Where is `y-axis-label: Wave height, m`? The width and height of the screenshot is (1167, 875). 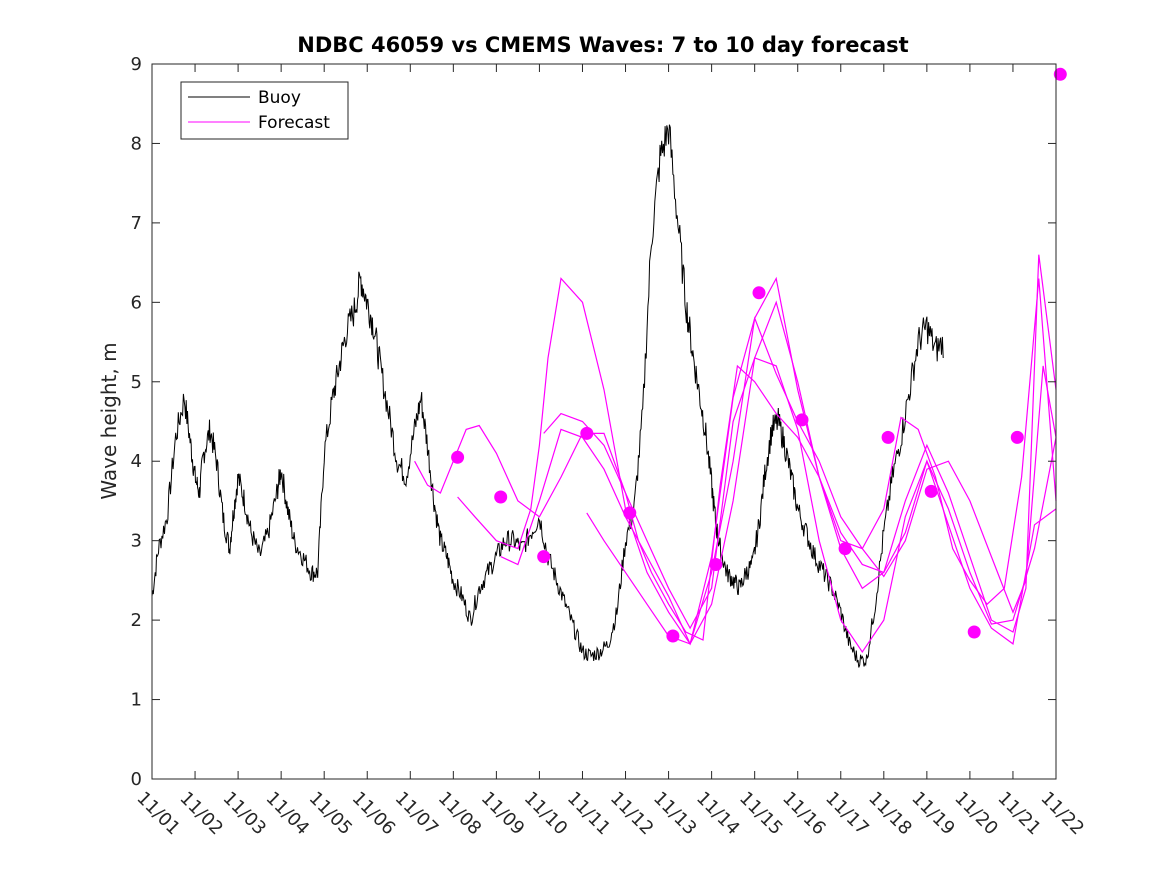 y-axis-label: Wave height, m is located at coordinates (109, 420).